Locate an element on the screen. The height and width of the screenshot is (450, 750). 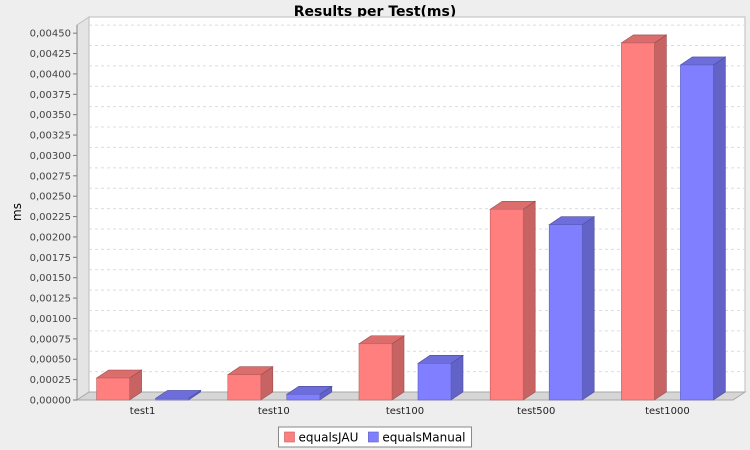
y-tick-label: 0,00025 is located at coordinates (50, 380).